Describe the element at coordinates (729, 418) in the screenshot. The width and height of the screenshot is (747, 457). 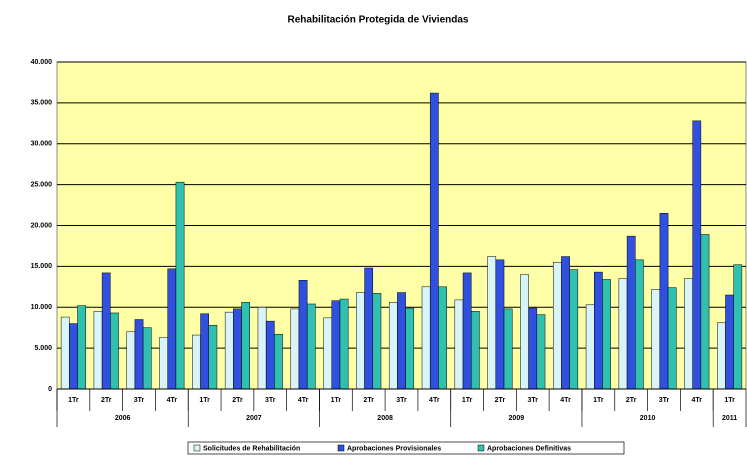
I see `year-label: 2011` at that location.